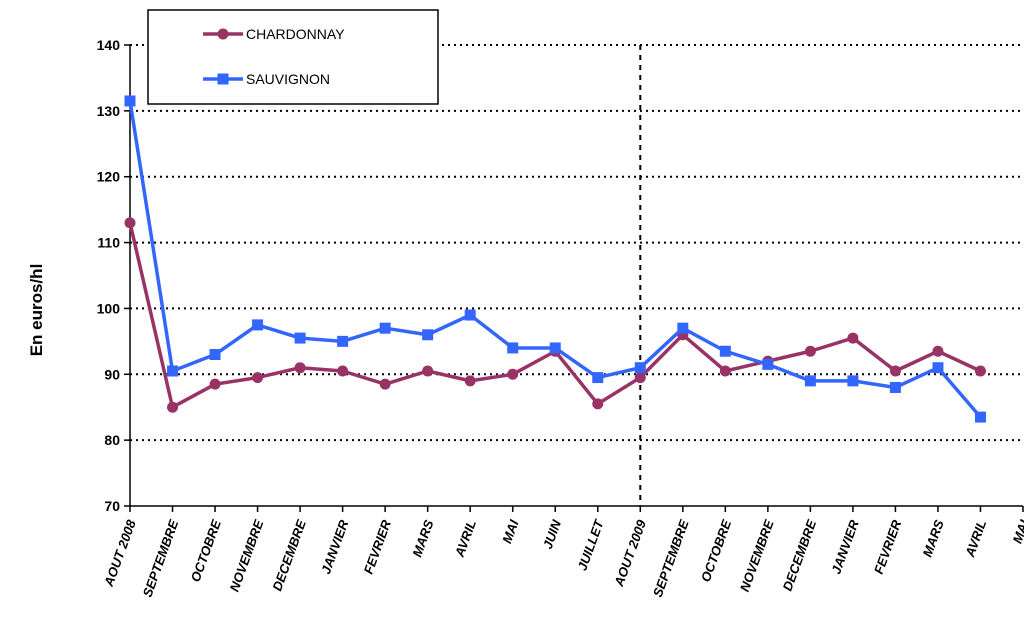  Describe the element at coordinates (109, 111) in the screenshot. I see `y-tick-label: 130` at that location.